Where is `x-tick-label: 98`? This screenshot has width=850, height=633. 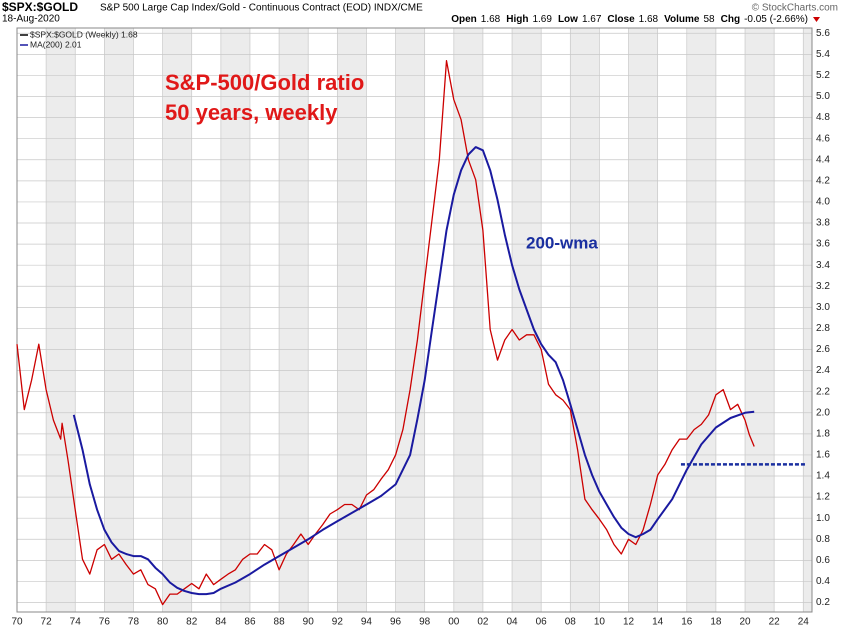
x-tick-label: 98 is located at coordinates (425, 622).